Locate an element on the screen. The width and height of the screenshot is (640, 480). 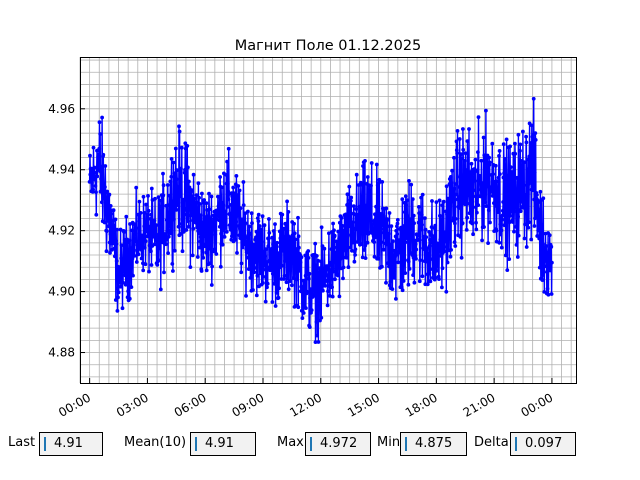
mean-label: Mean(10) is located at coordinates (155, 442).